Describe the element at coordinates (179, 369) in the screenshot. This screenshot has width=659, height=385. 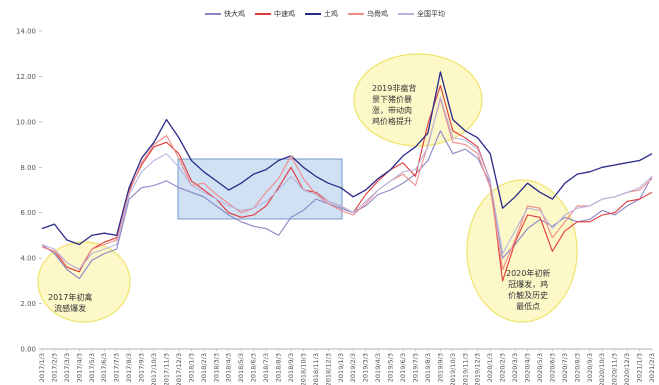
I see `x-tick-label: 2017/12/3` at that location.